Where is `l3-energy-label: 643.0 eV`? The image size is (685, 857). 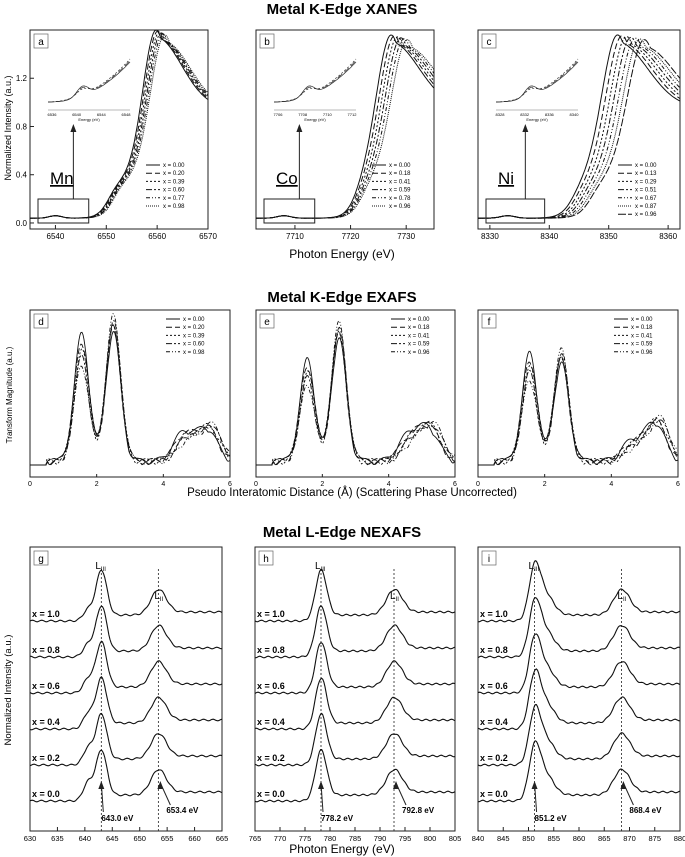
l3-energy-label: 643.0 eV is located at coordinates (117, 818).